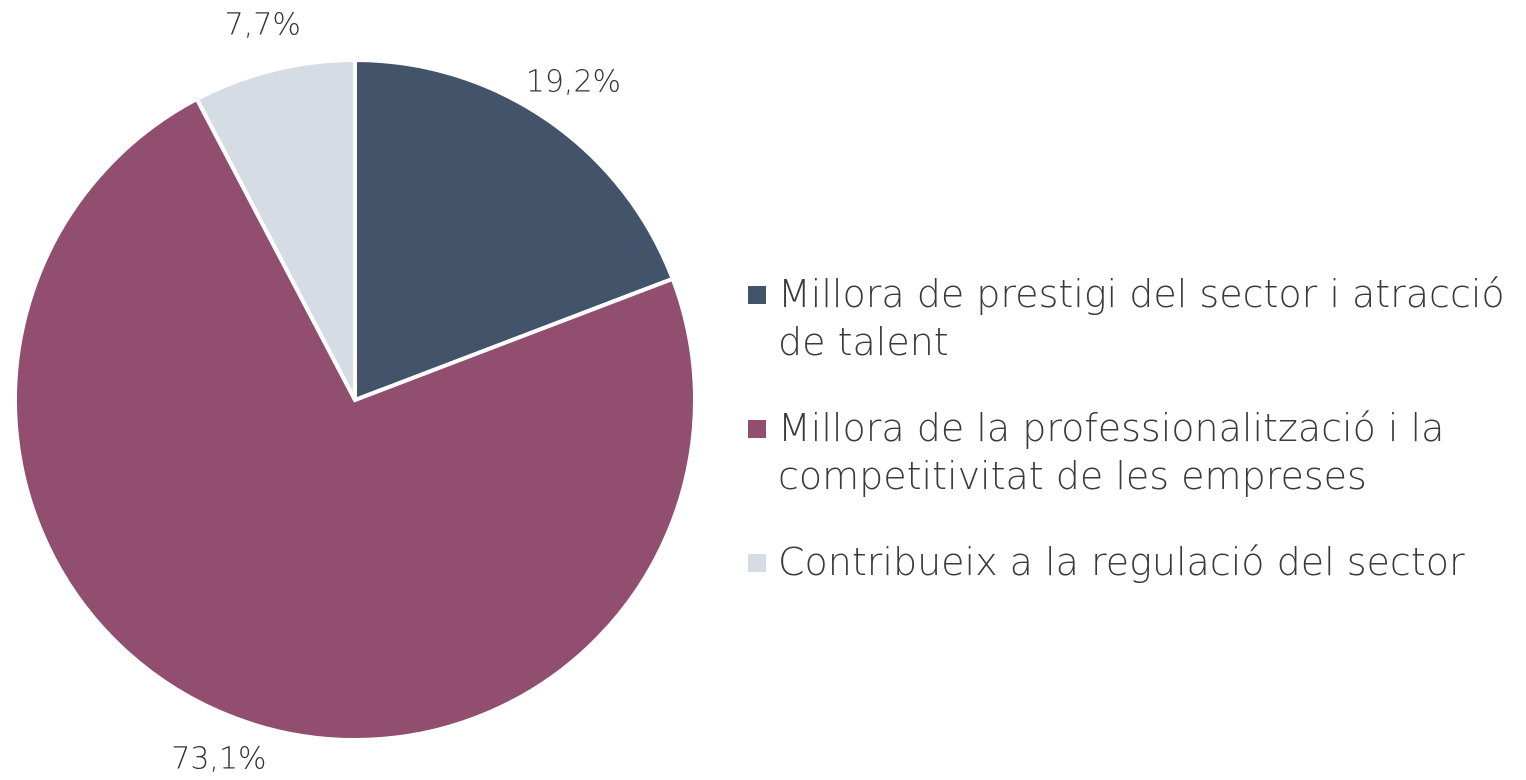  I want to click on data-label: 73,1%, so click(218, 759).